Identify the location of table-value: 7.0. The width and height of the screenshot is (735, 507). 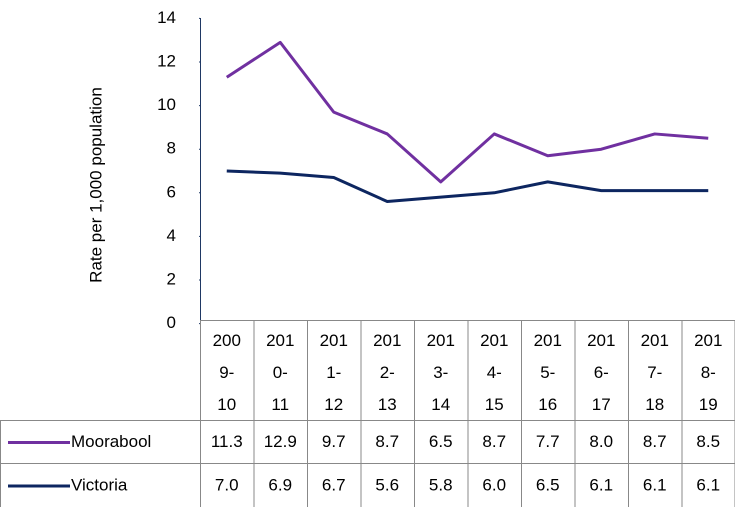
(227, 484).